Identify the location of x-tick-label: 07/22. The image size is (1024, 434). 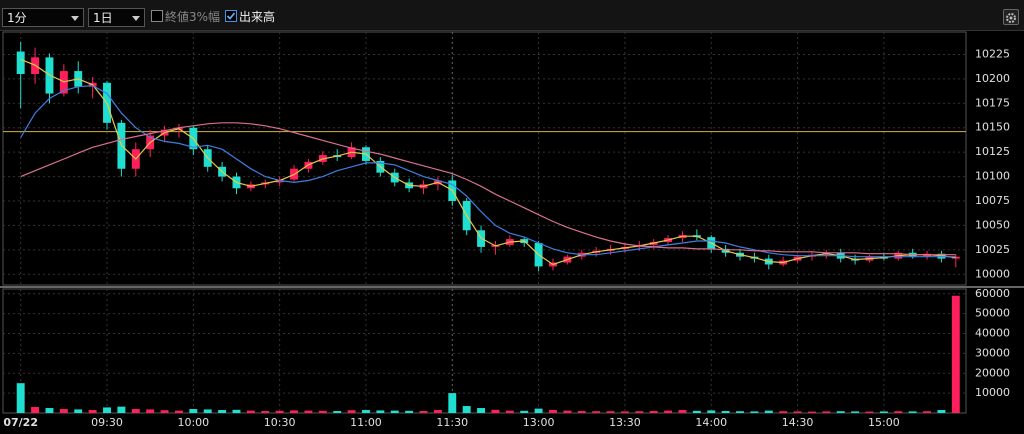
(20, 422).